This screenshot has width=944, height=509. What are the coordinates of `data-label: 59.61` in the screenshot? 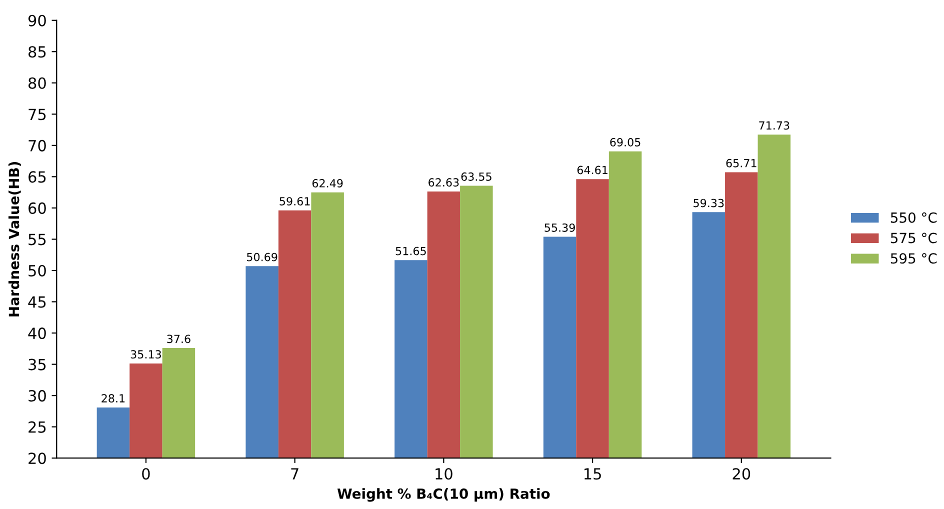 It's located at (295, 201).